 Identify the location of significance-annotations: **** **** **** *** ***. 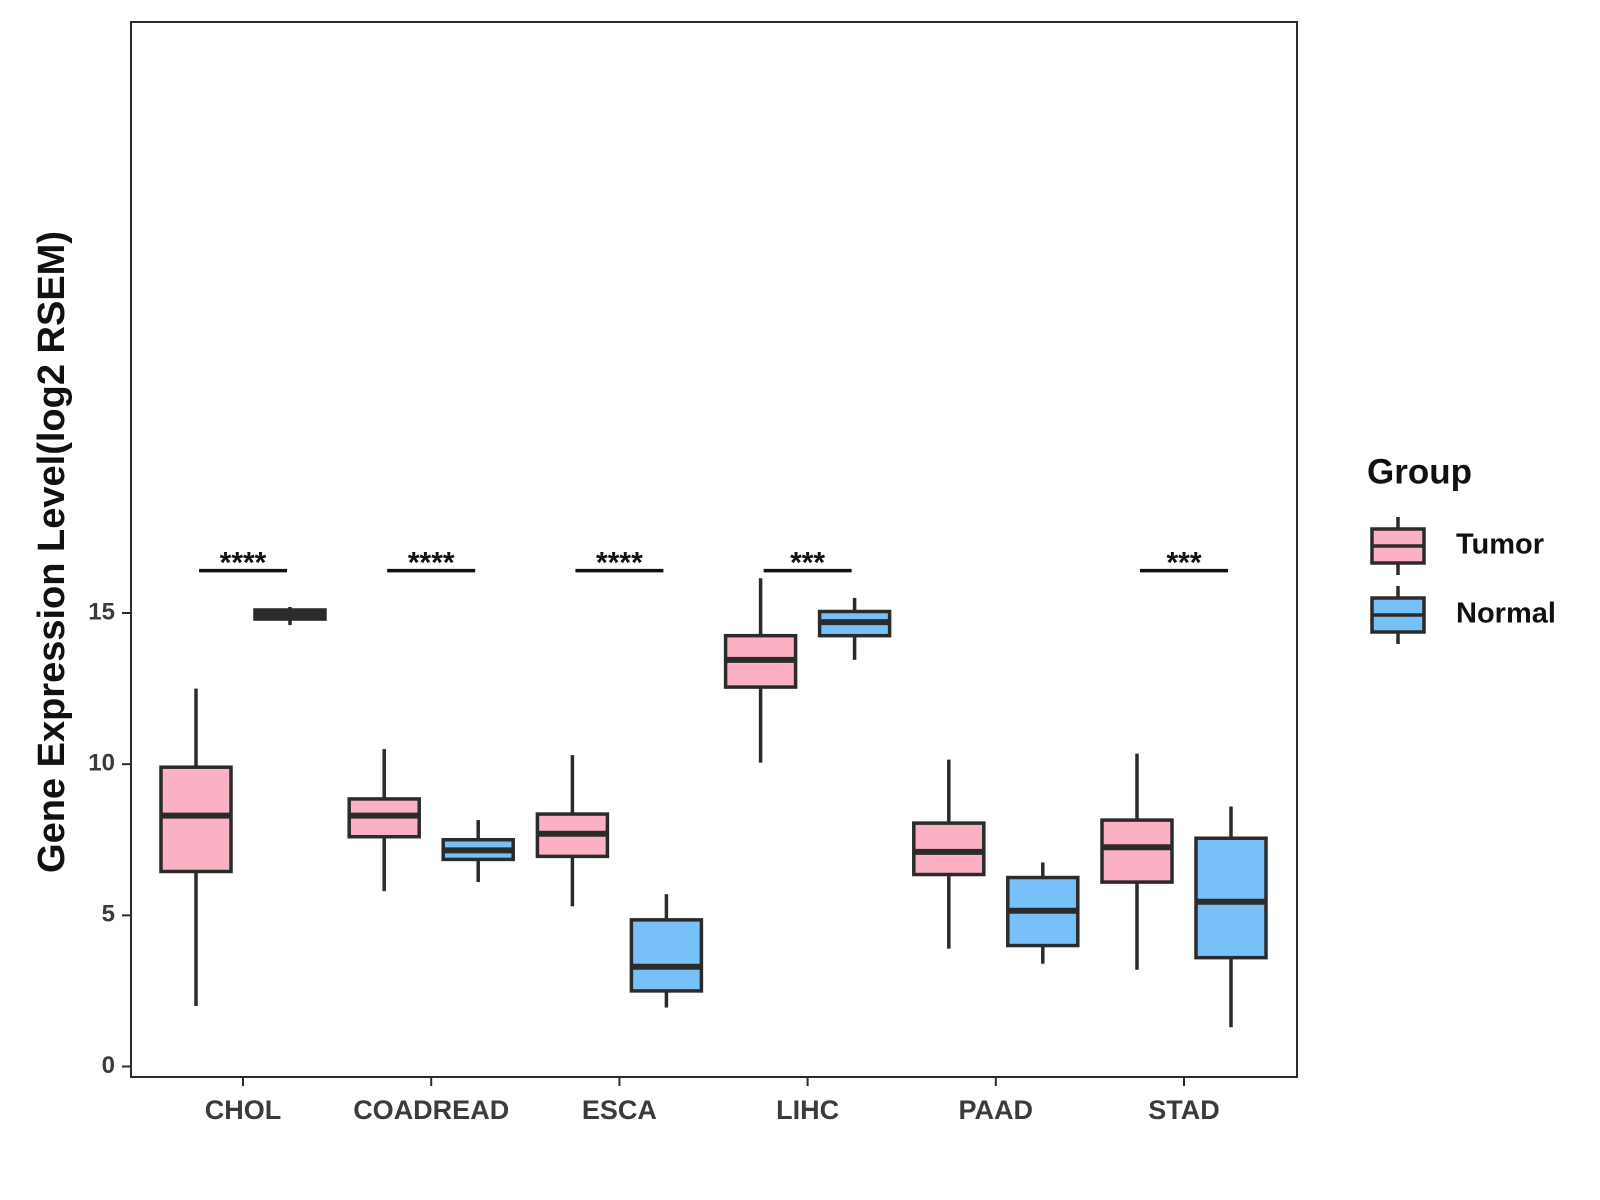
(713, 563).